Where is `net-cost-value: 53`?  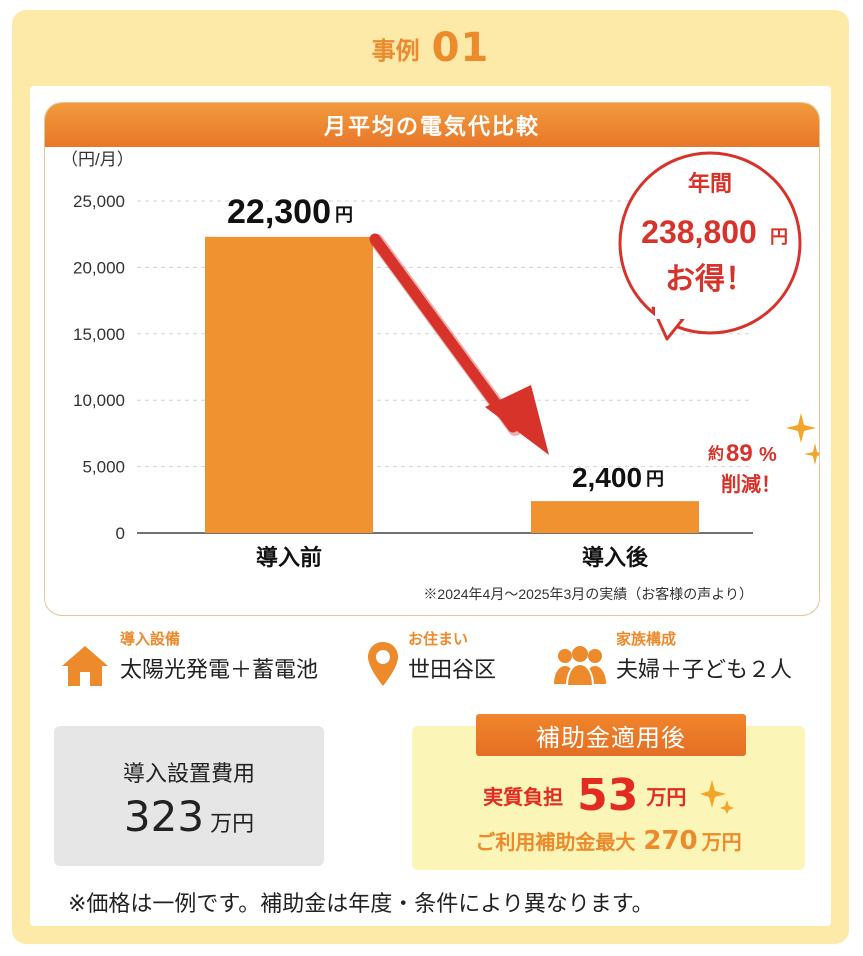
net-cost-value: 53 is located at coordinates (608, 795).